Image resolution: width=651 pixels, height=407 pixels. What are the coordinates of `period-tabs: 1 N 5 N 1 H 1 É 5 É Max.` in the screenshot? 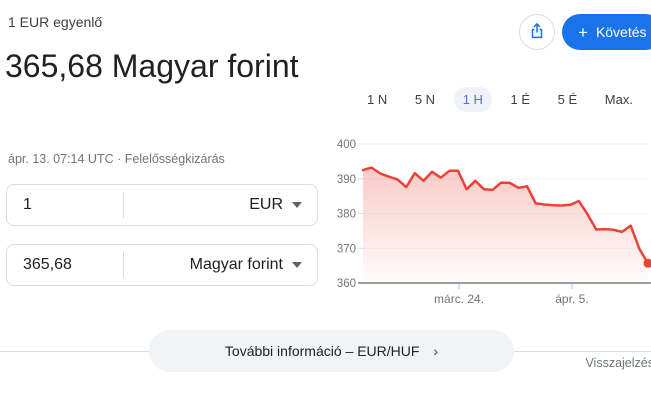 It's located at (500, 99).